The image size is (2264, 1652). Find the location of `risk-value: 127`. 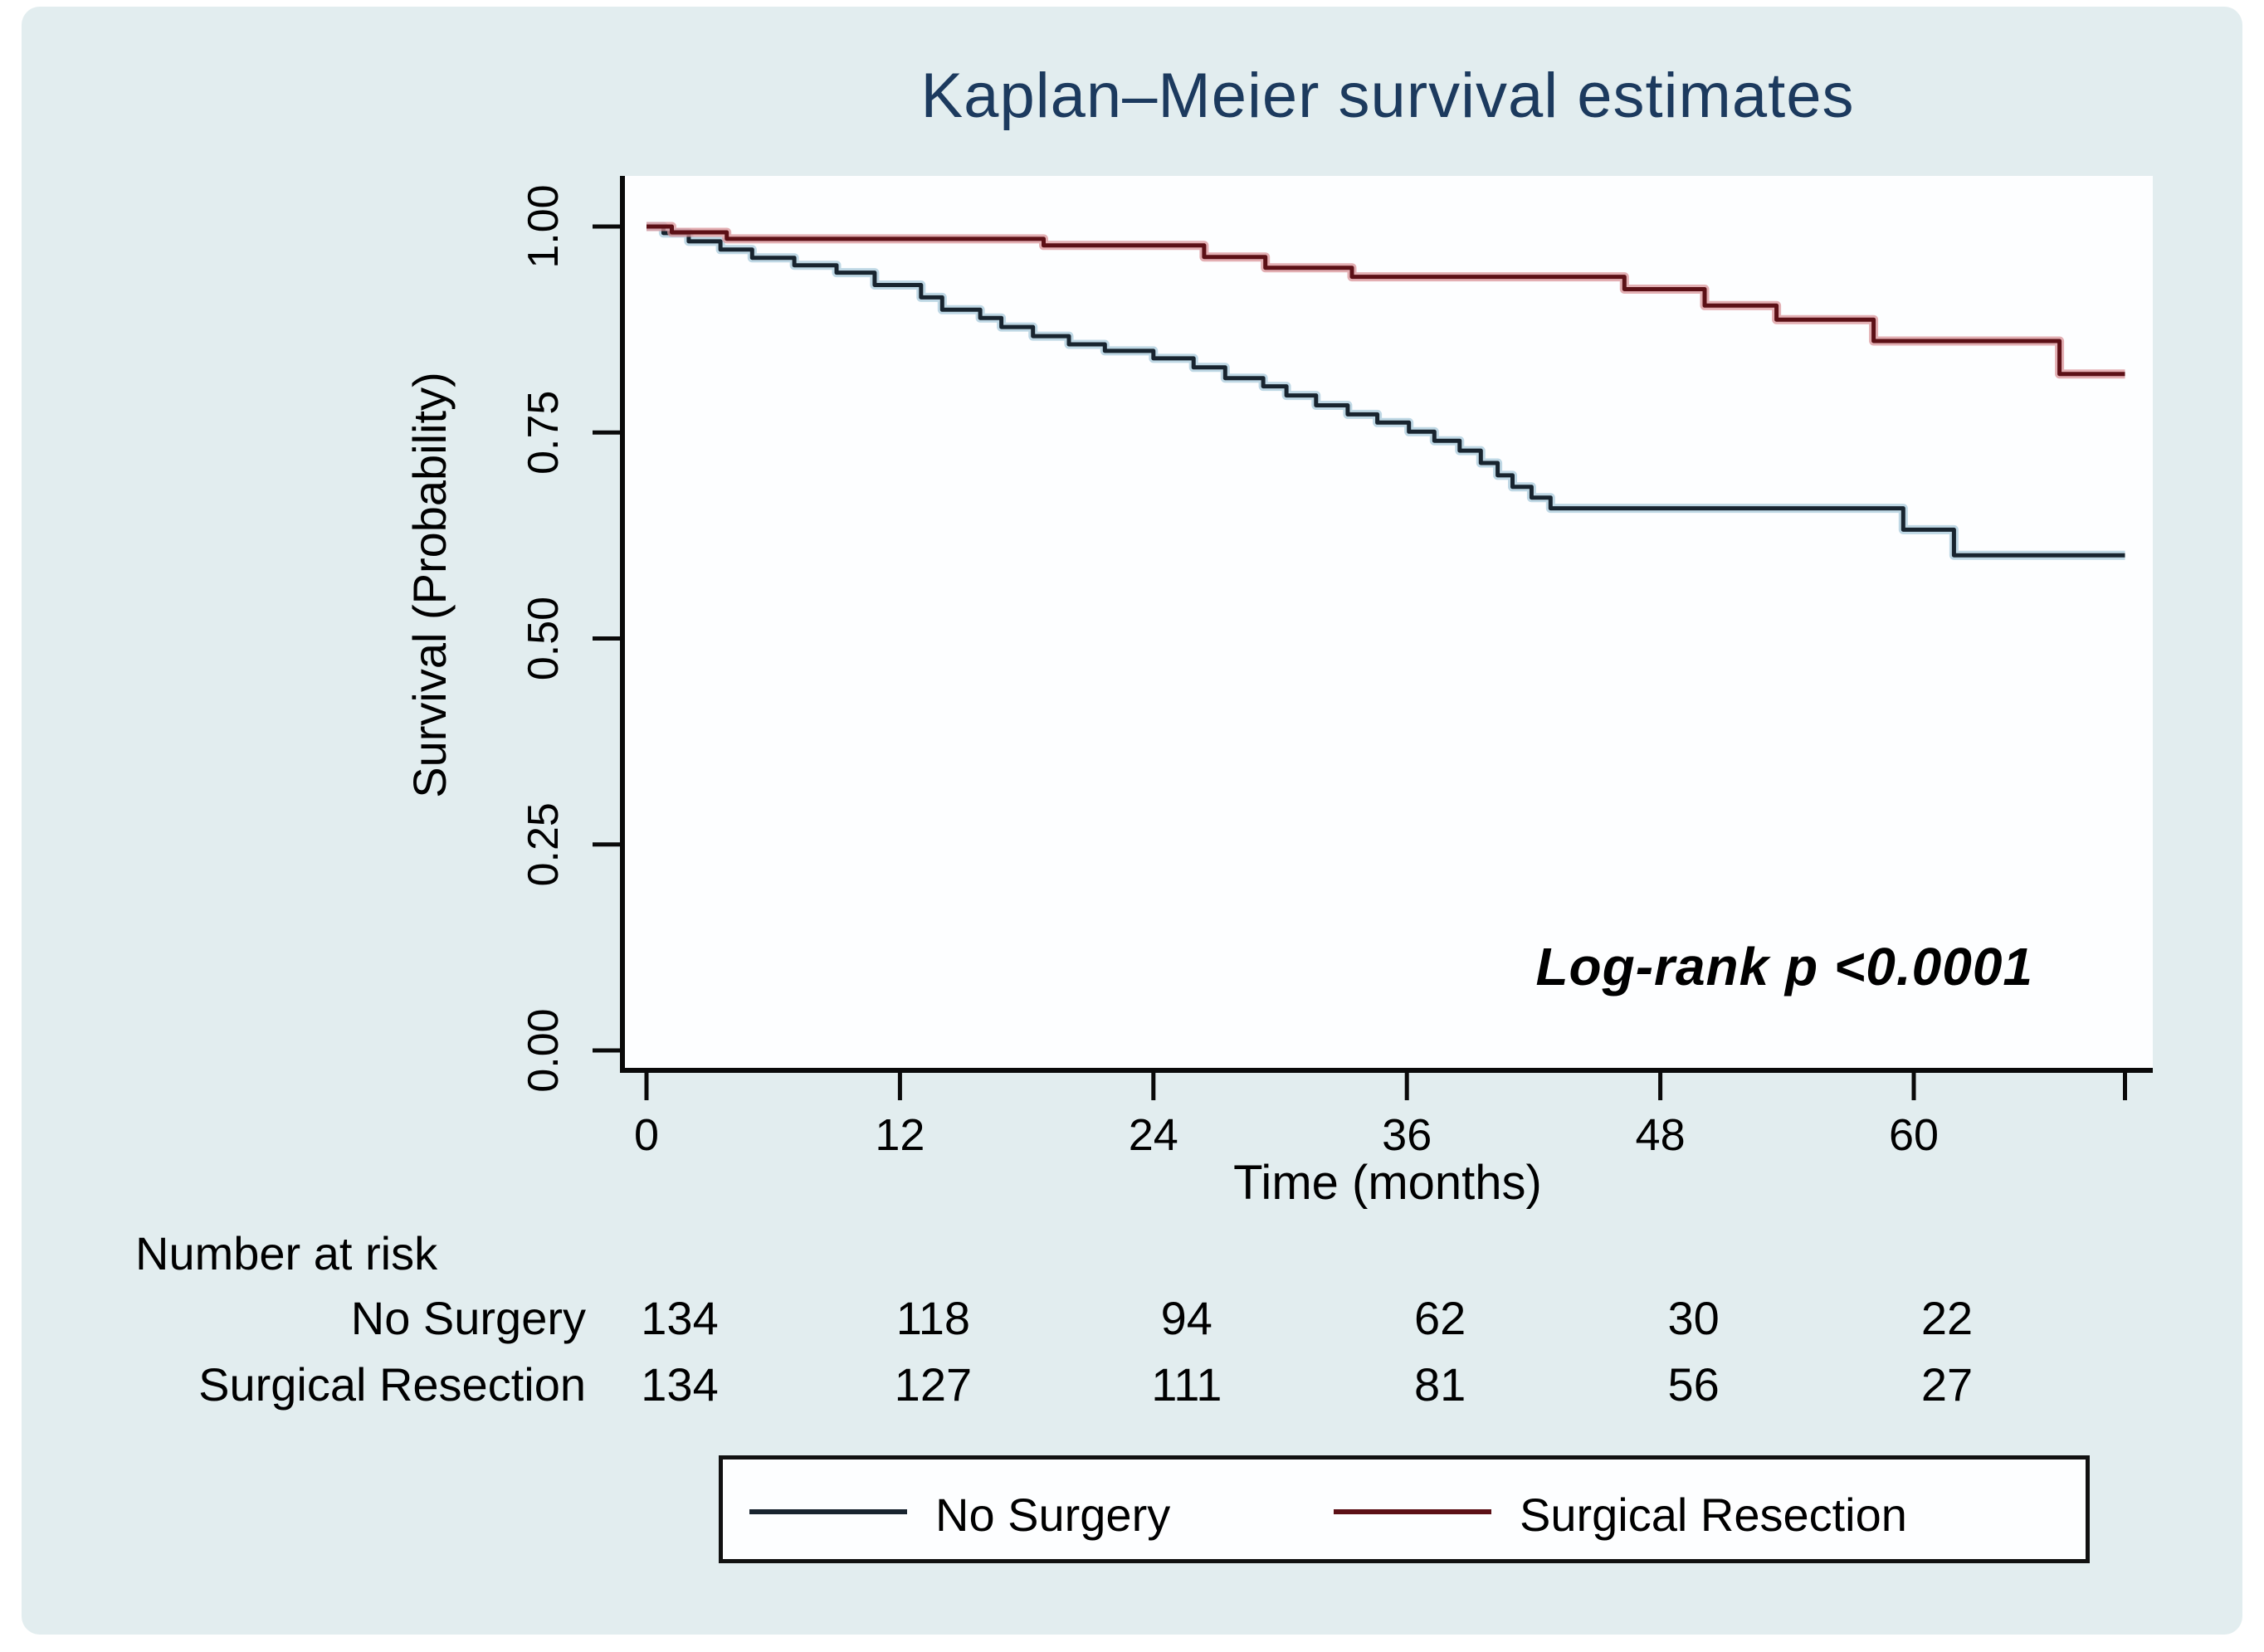

risk-value: 127 is located at coordinates (933, 1385).